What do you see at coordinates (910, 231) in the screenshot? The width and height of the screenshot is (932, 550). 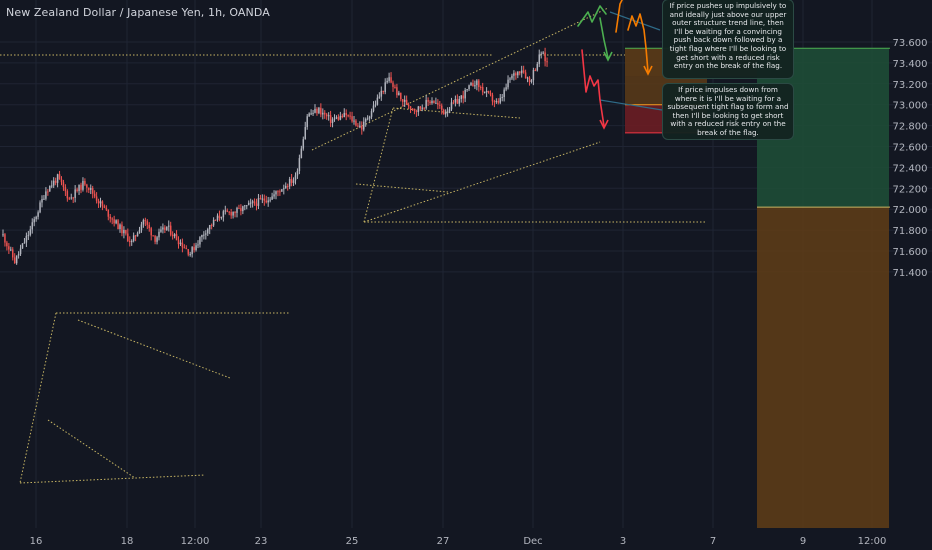 I see `y-tick-label: 71.800` at bounding box center [910, 231].